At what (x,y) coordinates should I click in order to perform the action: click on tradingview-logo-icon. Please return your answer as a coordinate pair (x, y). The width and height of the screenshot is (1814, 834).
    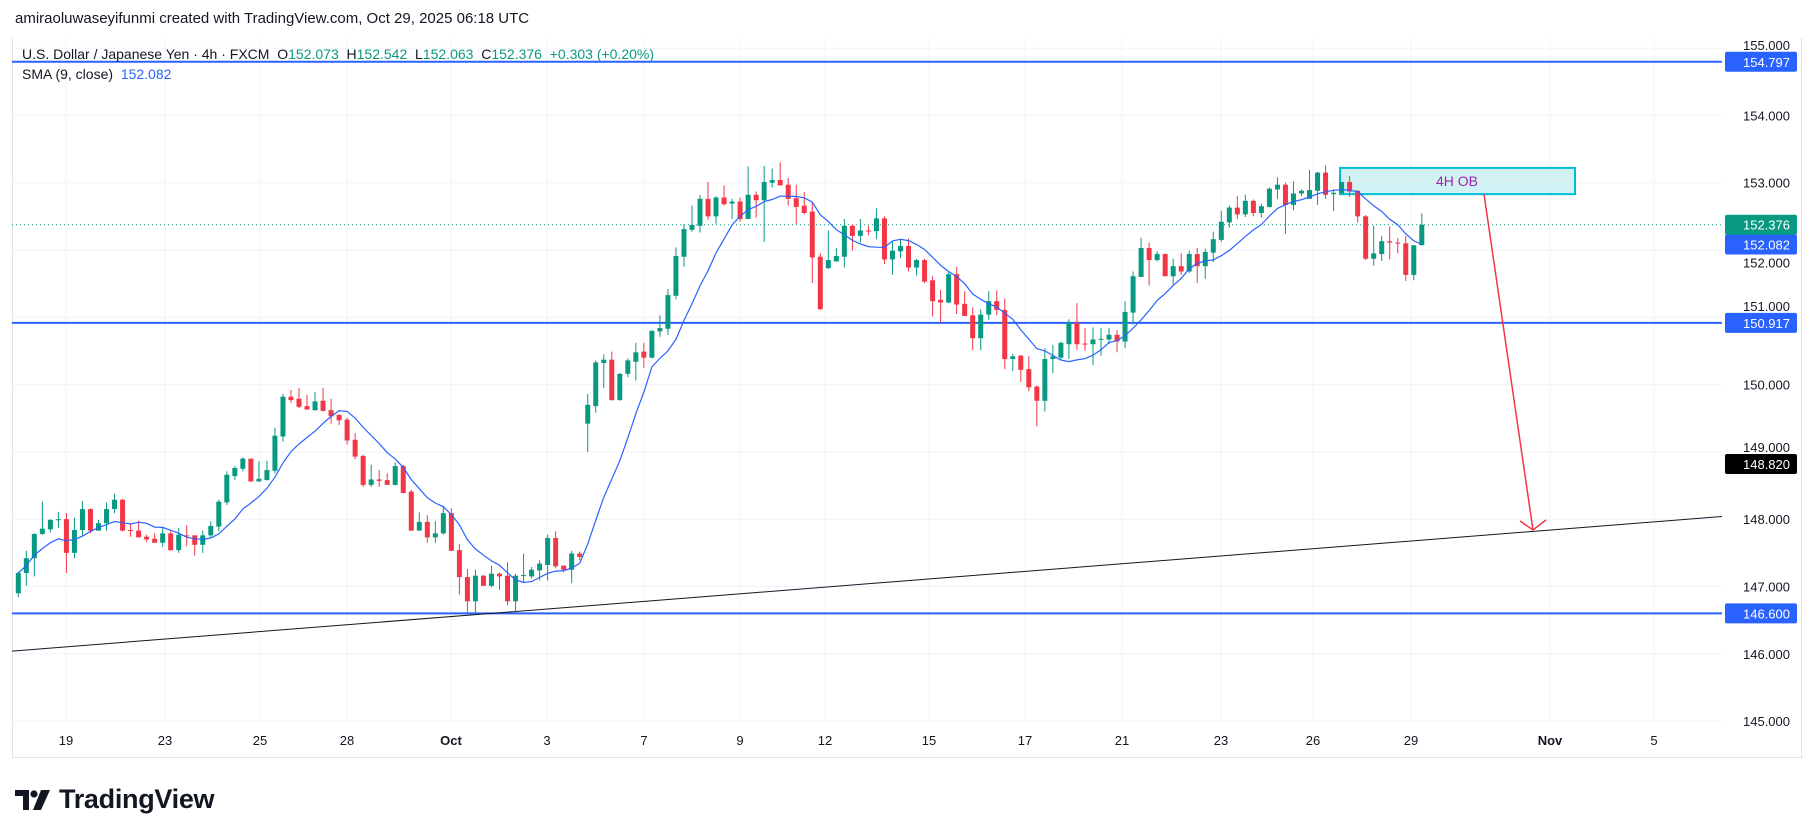
    Looking at the image, I should click on (32, 799).